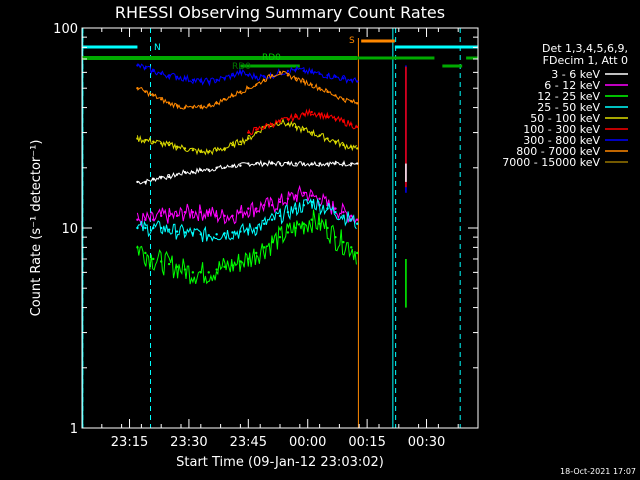  Describe the element at coordinates (575, 74) in the screenshot. I see `legend-label: 3 - 6 keV` at that location.